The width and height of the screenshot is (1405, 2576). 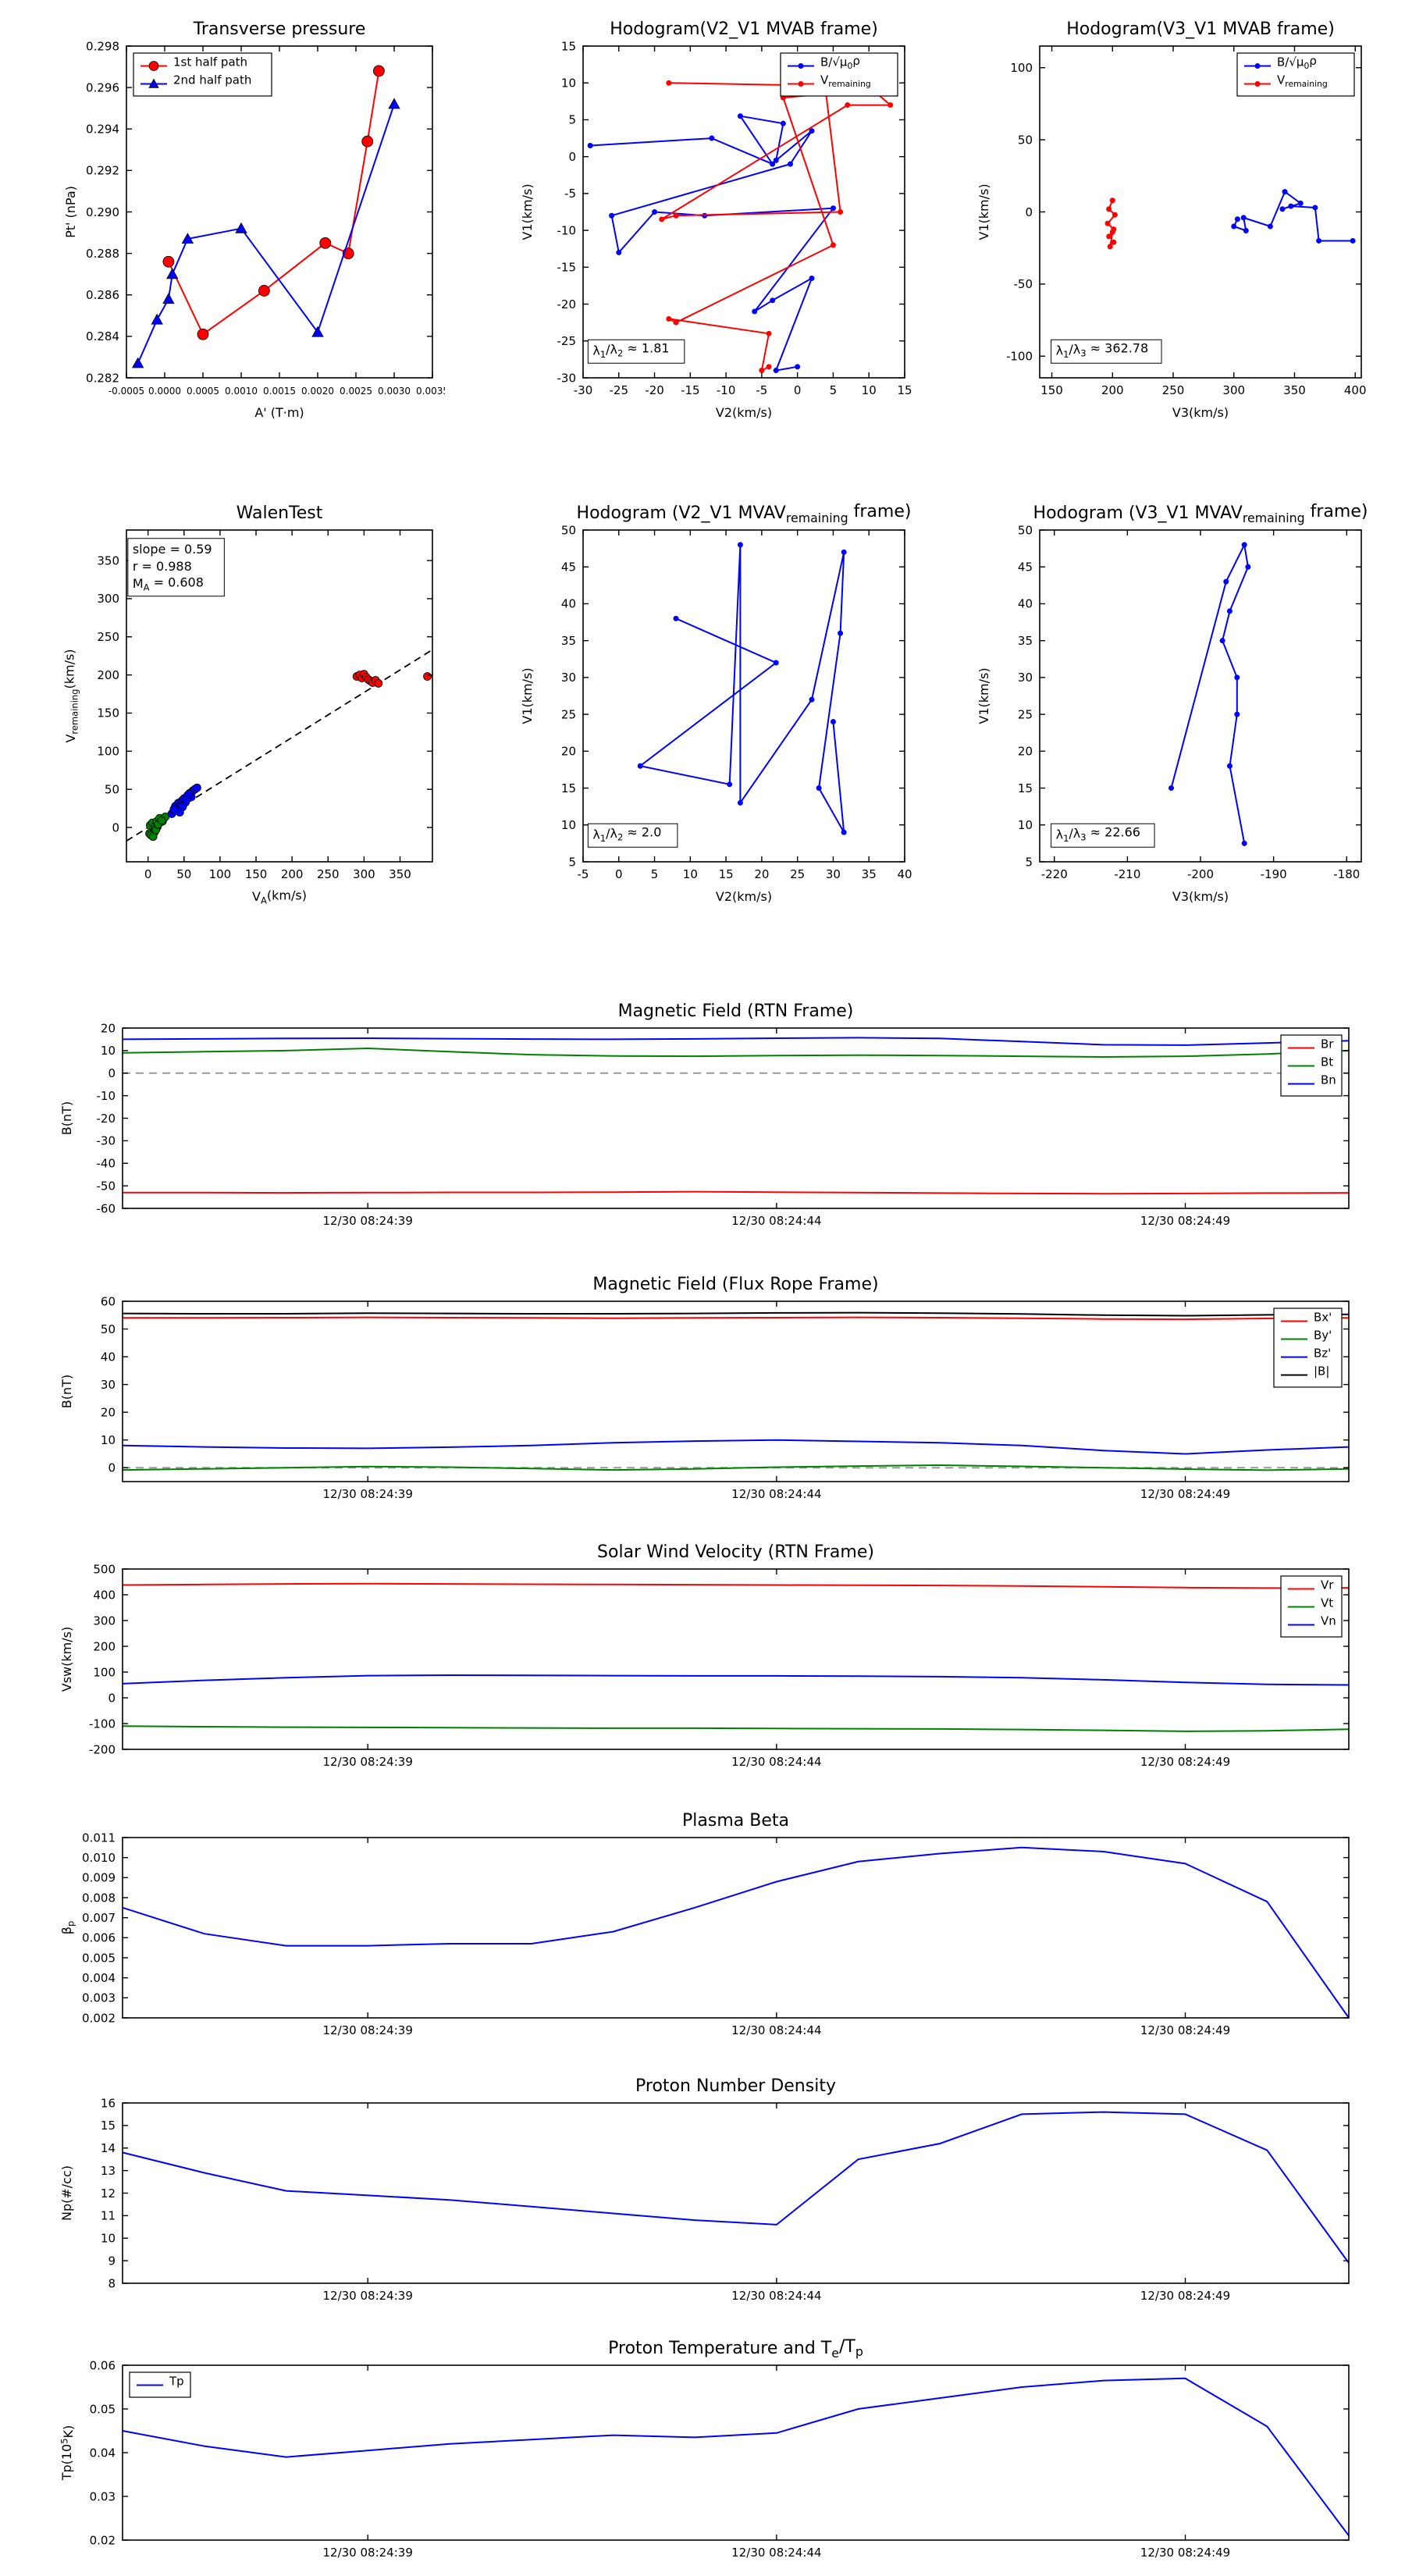 I want to click on legend: Br Bt Bn, so click(x=1311, y=1065).